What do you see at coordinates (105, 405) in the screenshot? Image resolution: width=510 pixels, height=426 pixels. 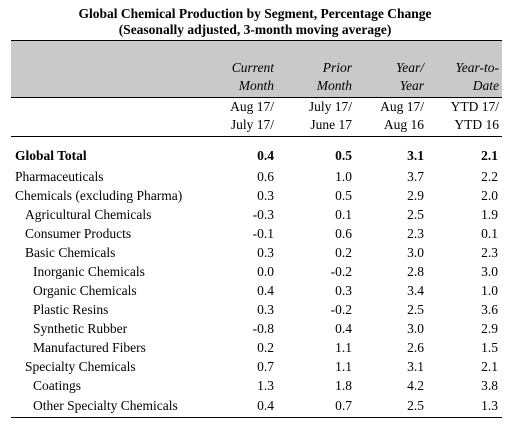 I see `row-label: Other Specialty Chemicals` at bounding box center [105, 405].